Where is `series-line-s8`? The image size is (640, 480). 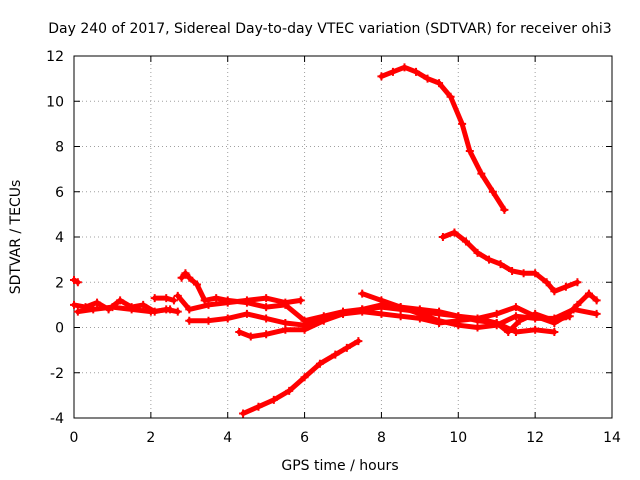
series-line-s8 is located at coordinates (418, 315).